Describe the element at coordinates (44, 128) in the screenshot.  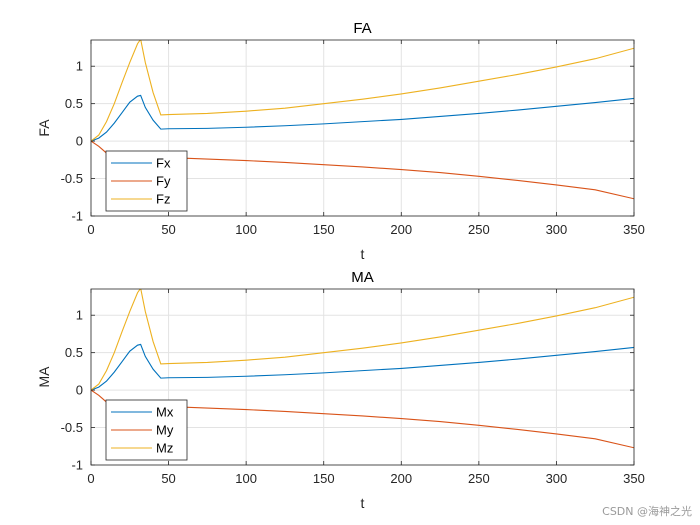
I see `y-axis-label: FA` at that location.